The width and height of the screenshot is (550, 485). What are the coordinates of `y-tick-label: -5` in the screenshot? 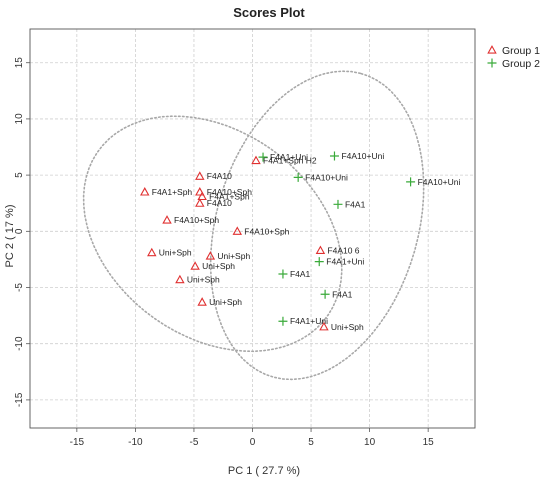 It's located at (19, 287).